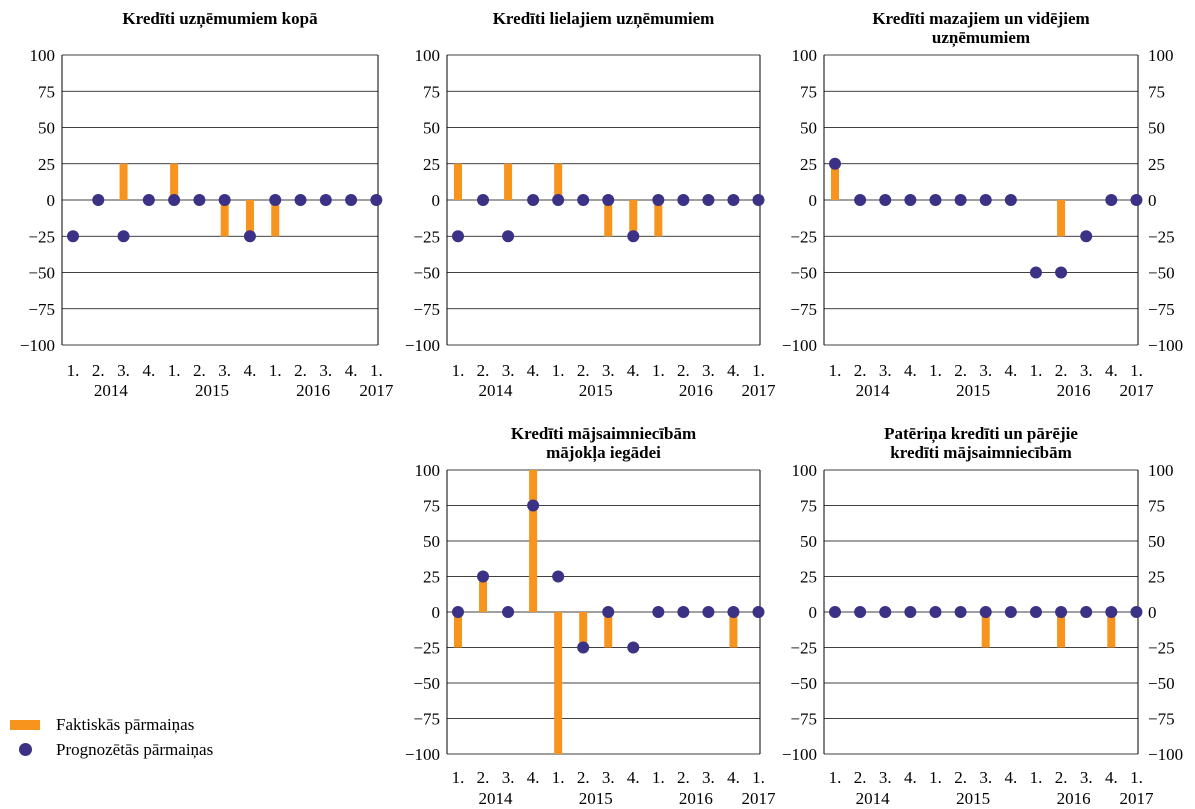 The height and width of the screenshot is (809, 1195). Describe the element at coordinates (41, 236) in the screenshot. I see `chart-1-ytick-label: −25` at that location.